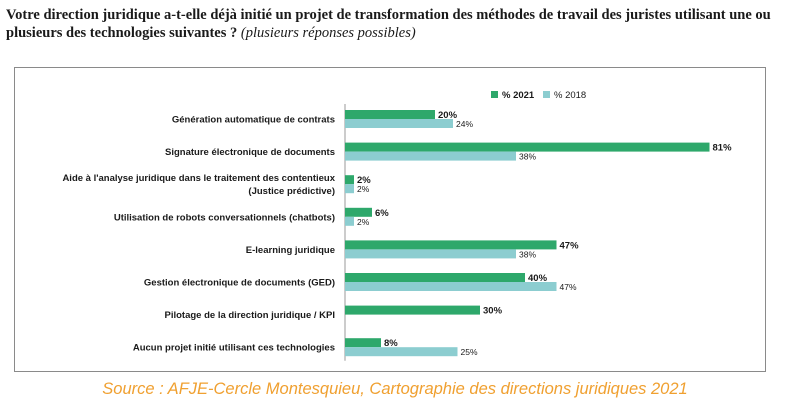 This screenshot has width=790, height=406. Describe the element at coordinates (253, 120) in the screenshot. I see `category-label: Génération automatique de contrats` at that location.